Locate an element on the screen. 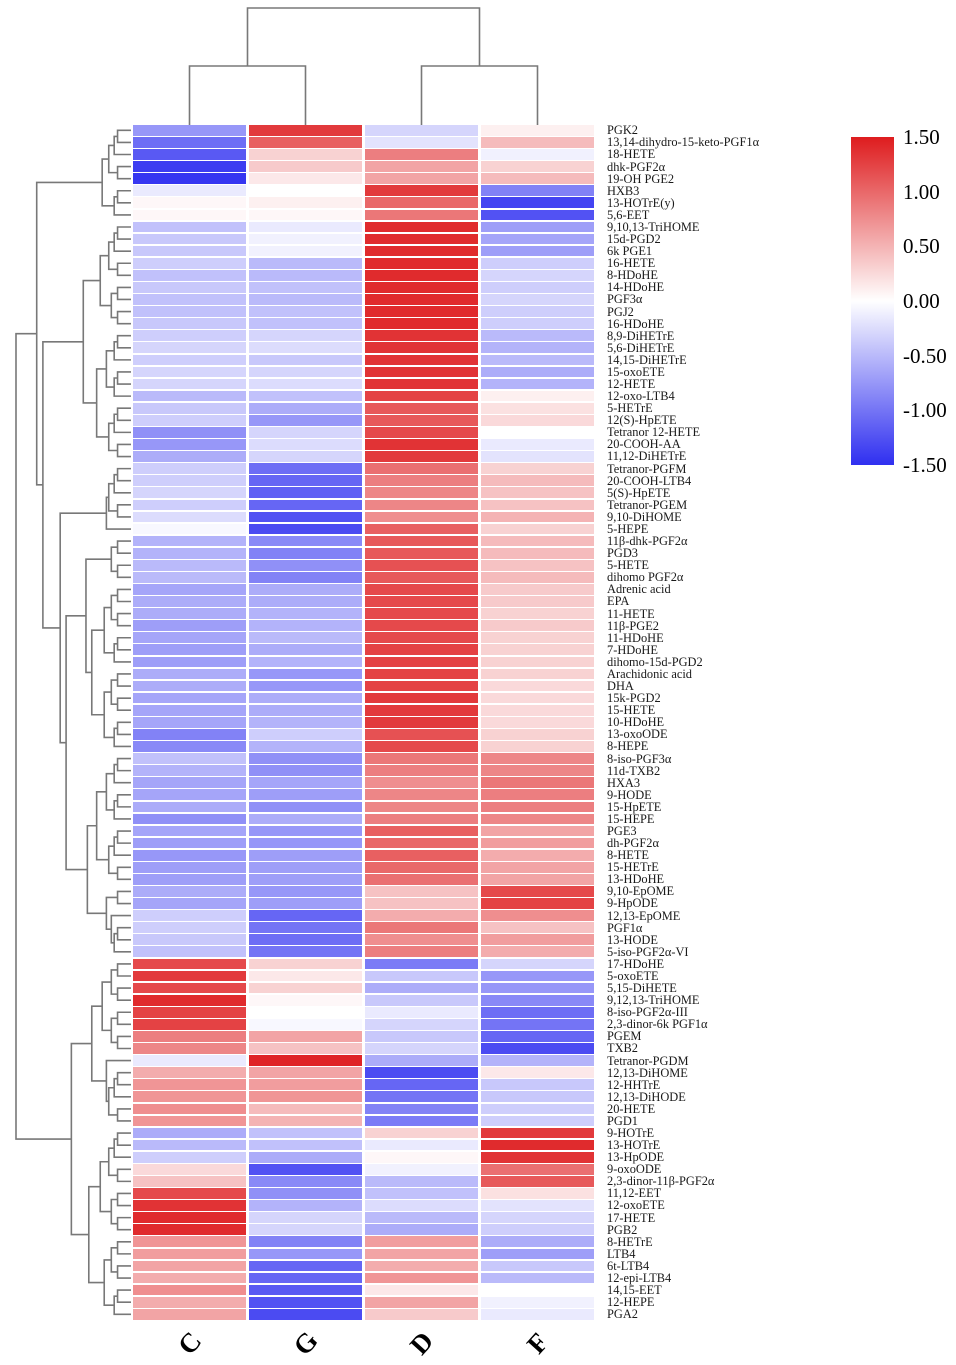 The width and height of the screenshot is (956, 1365). row-label: 14,15-EET is located at coordinates (634, 1290).